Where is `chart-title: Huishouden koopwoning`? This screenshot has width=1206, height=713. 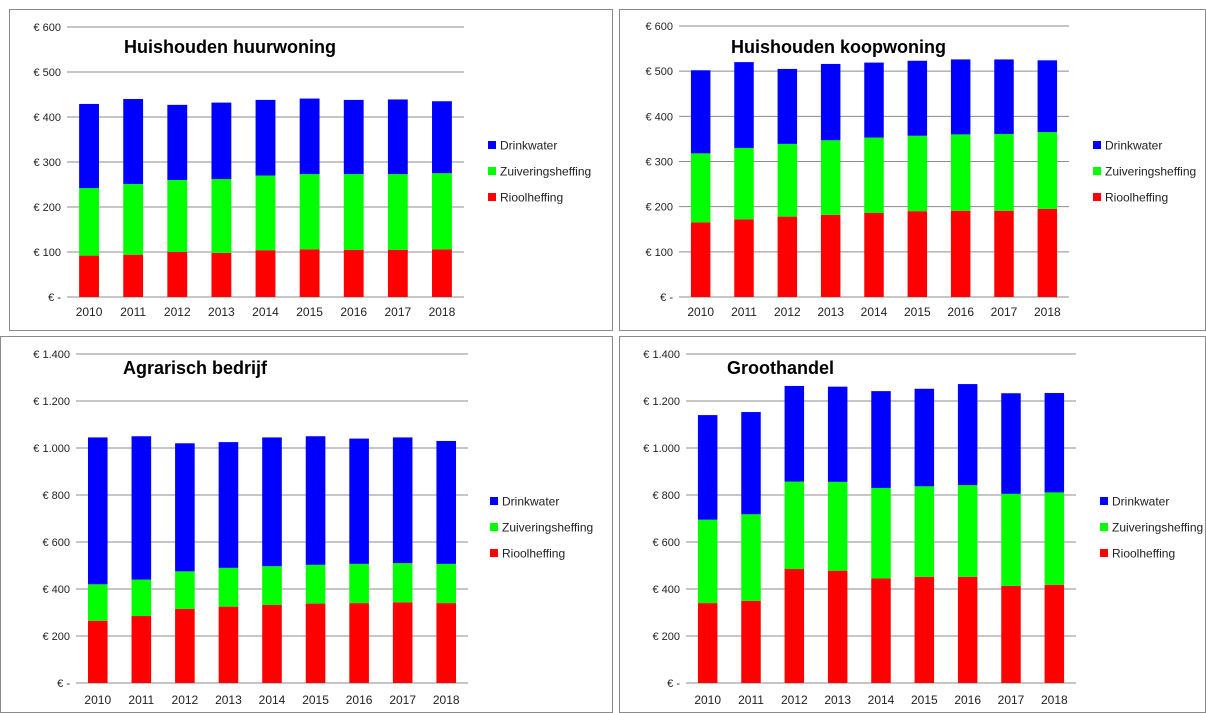 chart-title: Huishouden koopwoning is located at coordinates (838, 47).